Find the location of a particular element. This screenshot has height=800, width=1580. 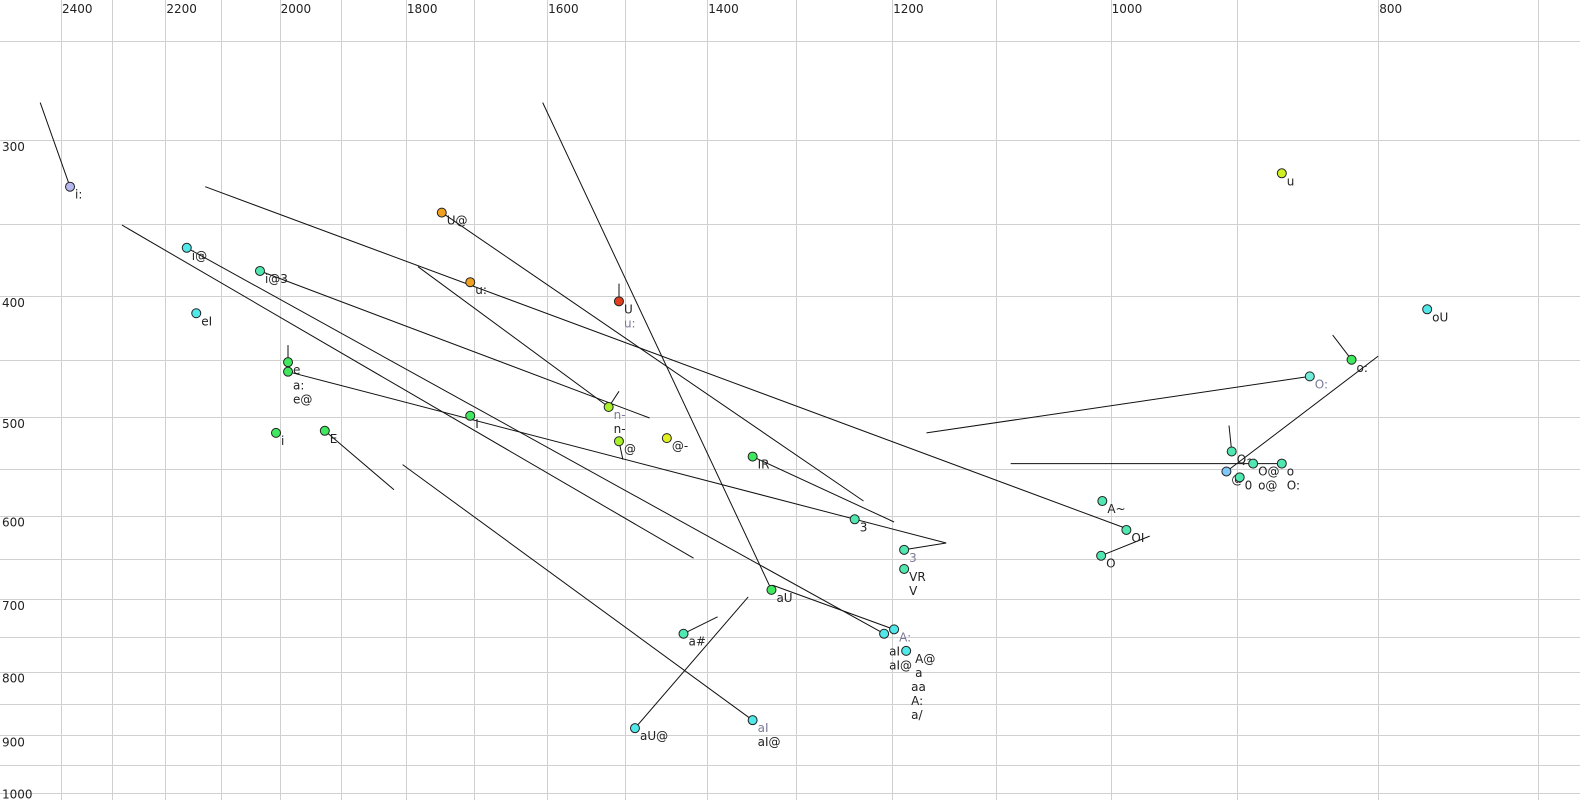

y-tick-label: 400 is located at coordinates (13, 303).